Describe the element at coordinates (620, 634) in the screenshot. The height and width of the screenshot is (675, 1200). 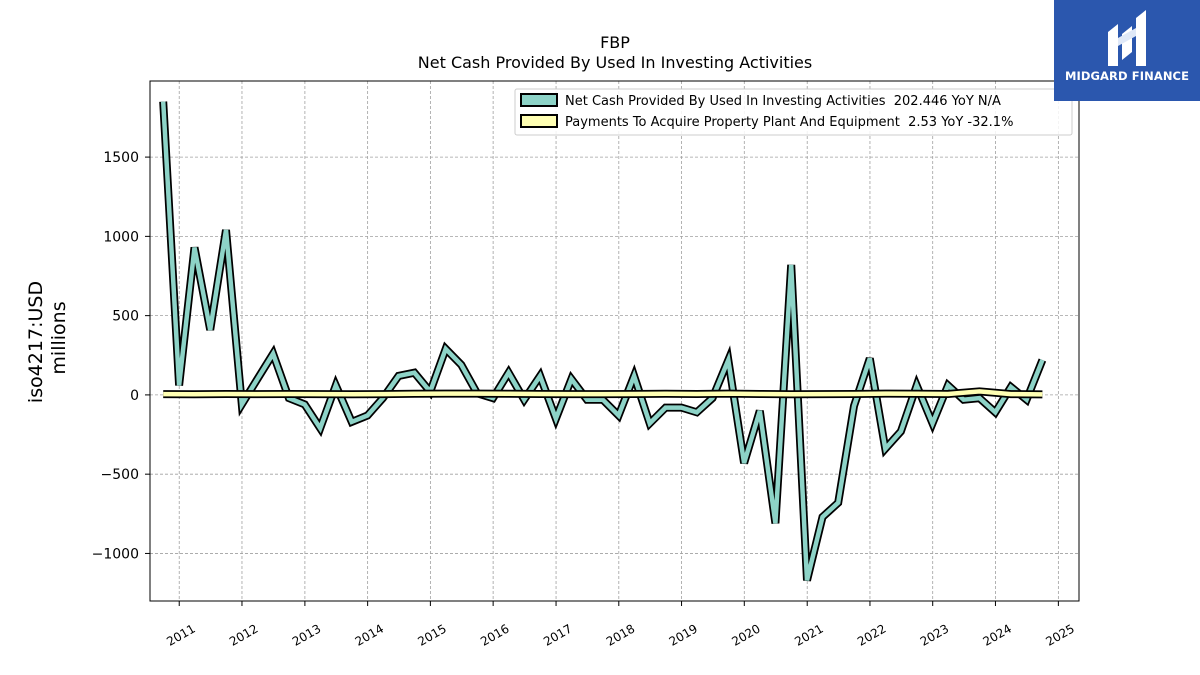
I see `x-tick-label: 2018` at that location.